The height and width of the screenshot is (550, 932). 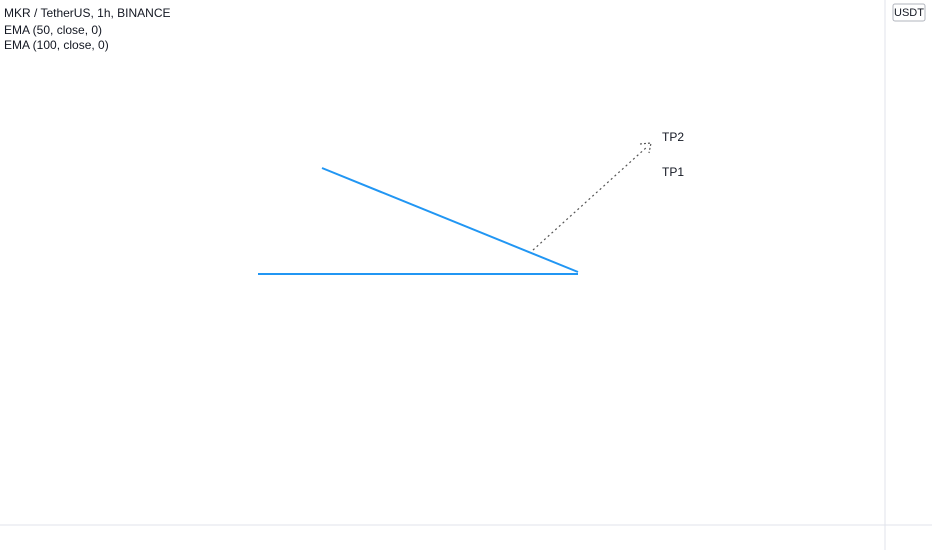 I want to click on projection-line, so click(x=590, y=198).